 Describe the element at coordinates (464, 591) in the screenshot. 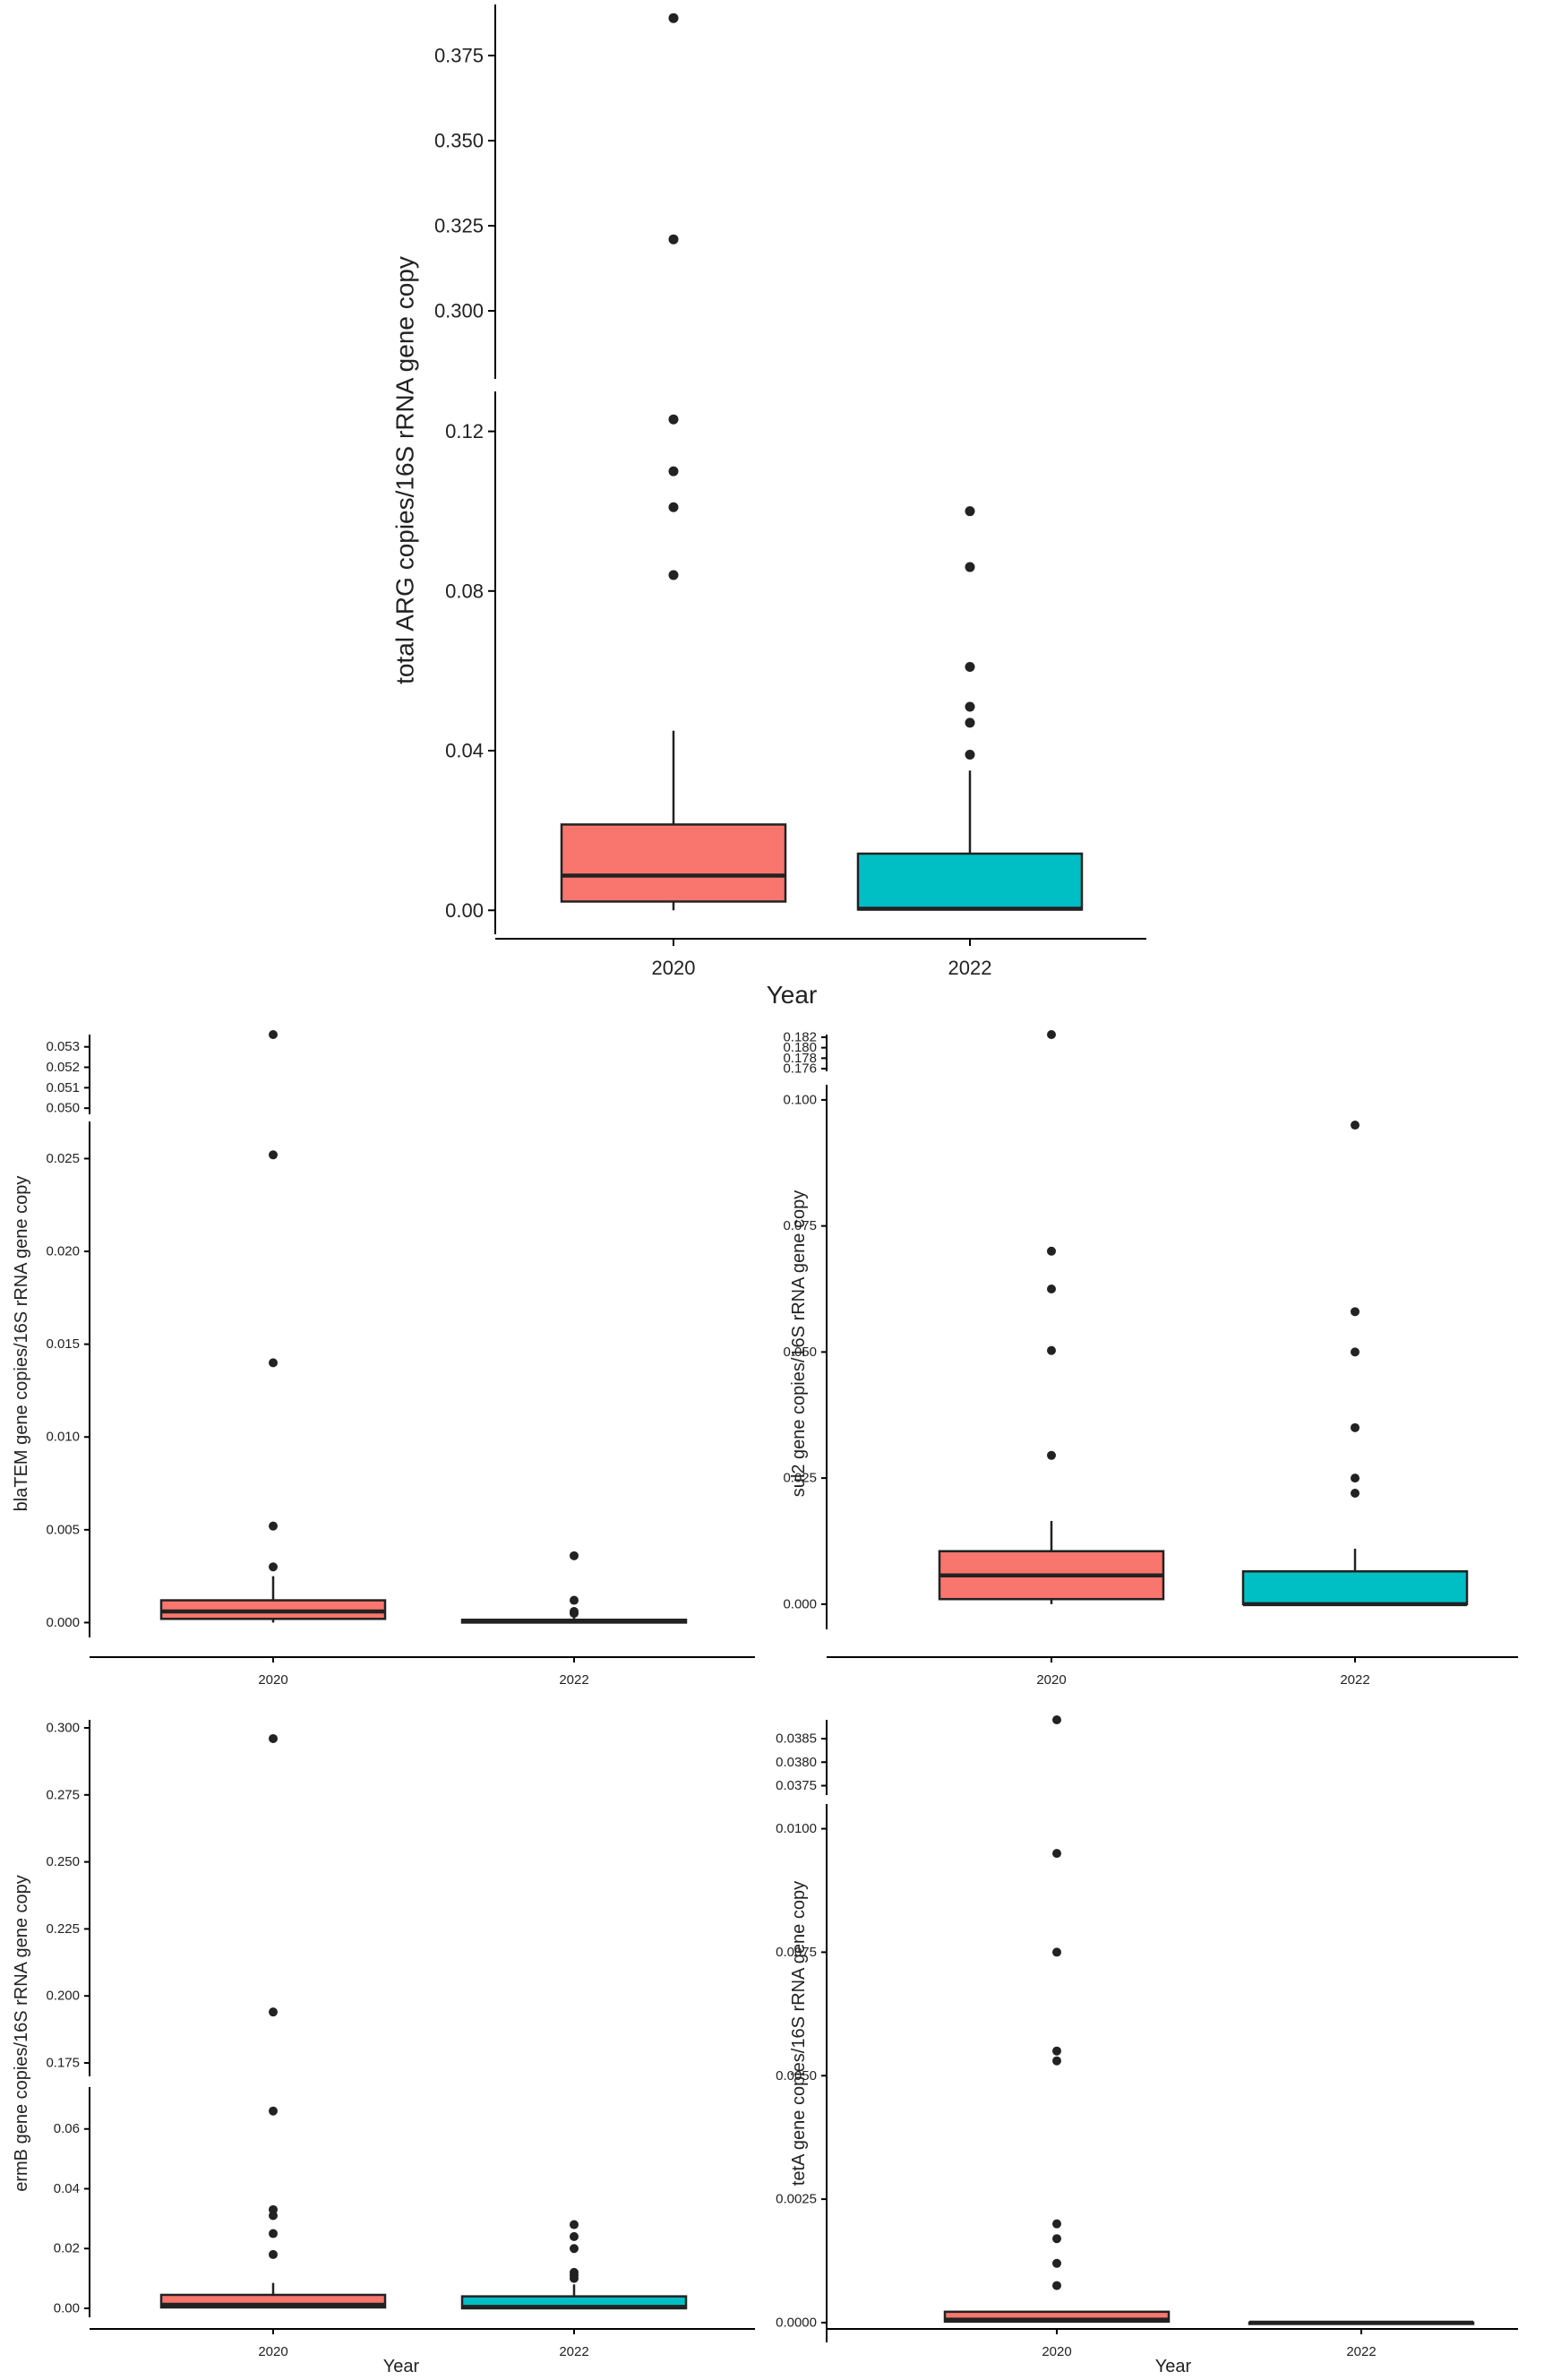

I see `y-tick-label: 0.08` at that location.